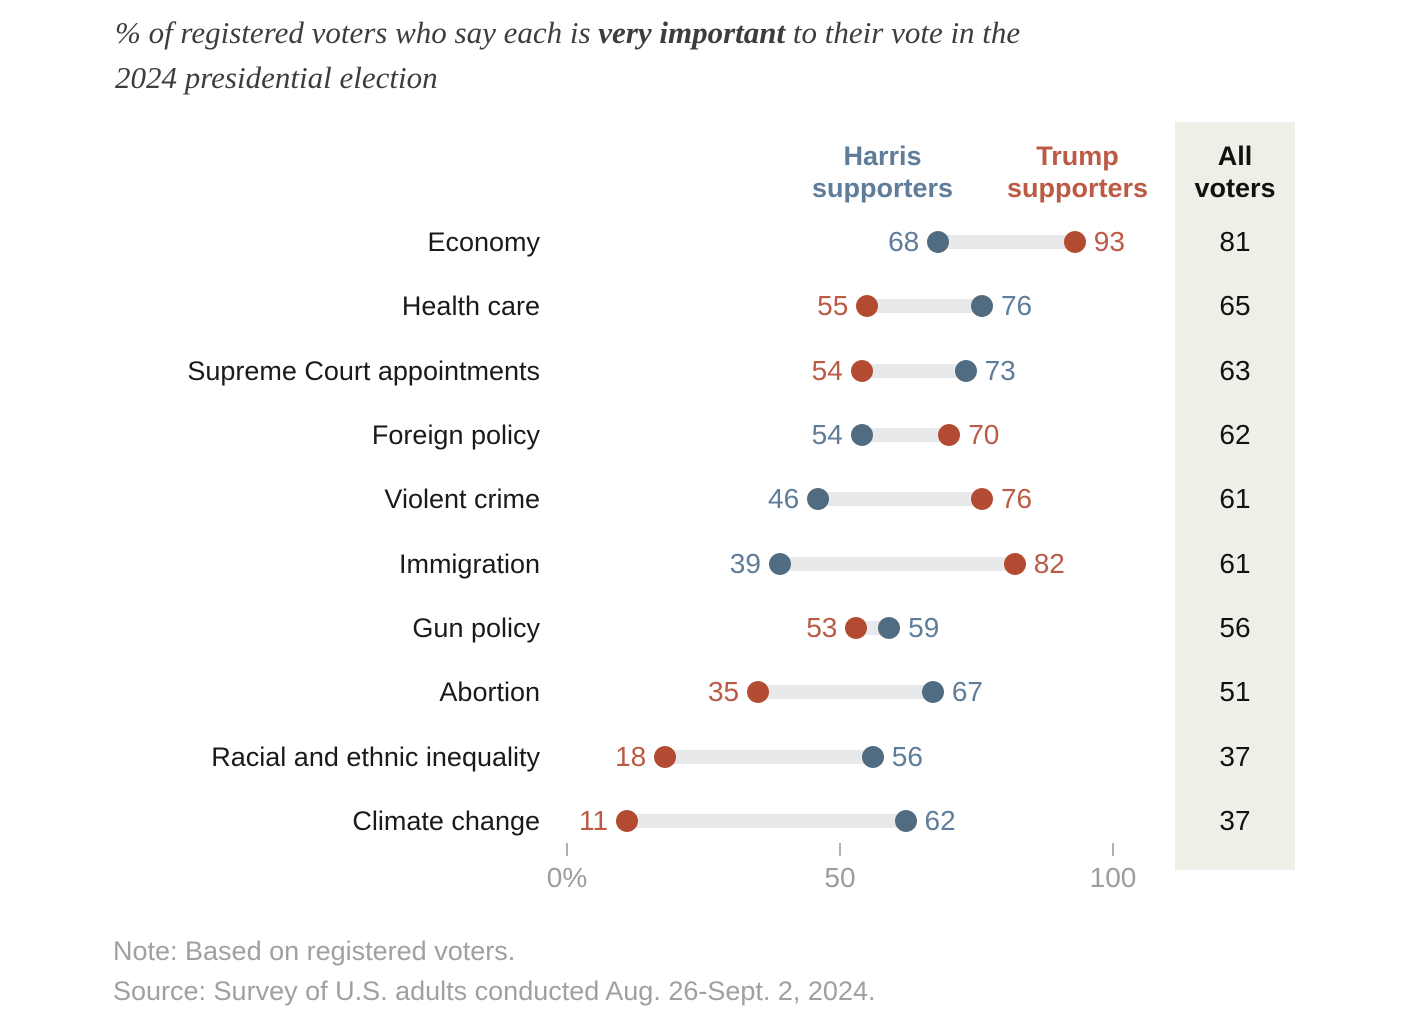  What do you see at coordinates (469, 564) in the screenshot?
I see `category-label: Immigration` at bounding box center [469, 564].